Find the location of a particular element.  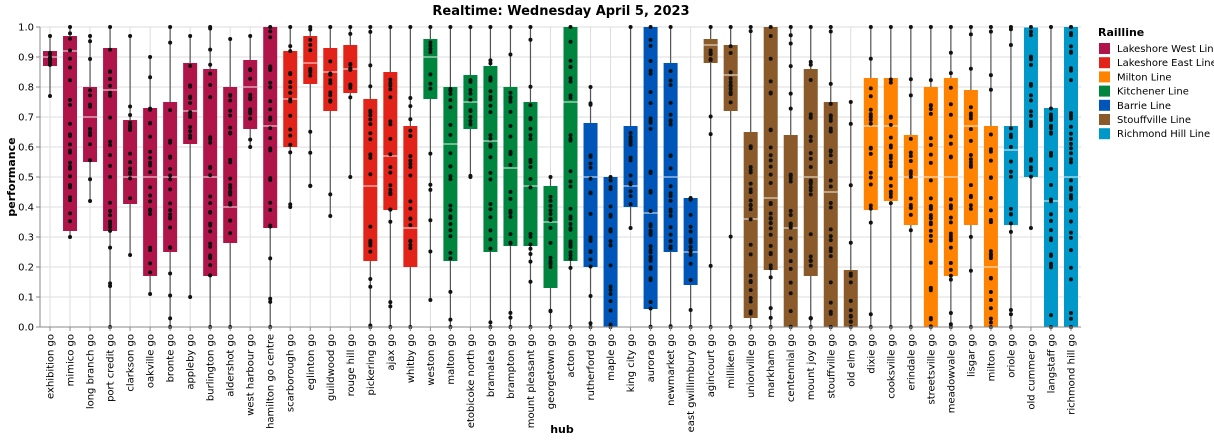

box-milton-go is located at coordinates (990, 226).